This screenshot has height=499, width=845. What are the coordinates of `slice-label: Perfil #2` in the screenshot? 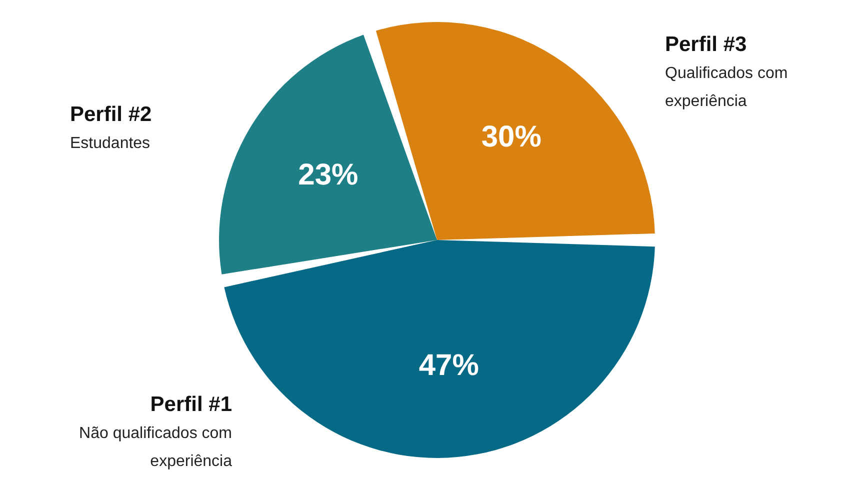 It's located at (111, 114).